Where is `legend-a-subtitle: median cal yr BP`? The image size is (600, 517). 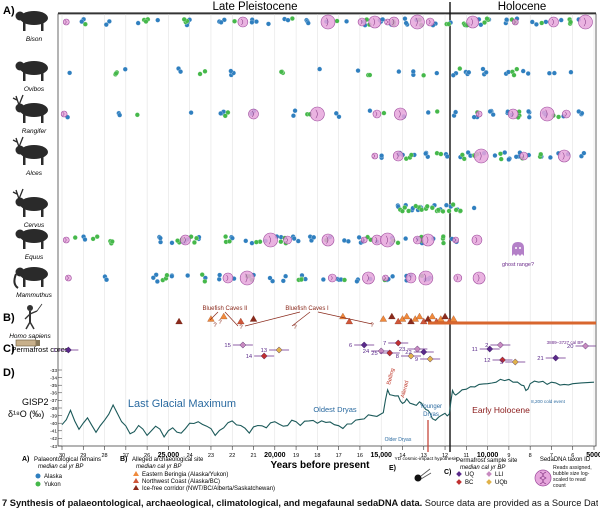
legend-a-subtitle: median cal yr BP is located at coordinates (60, 467).